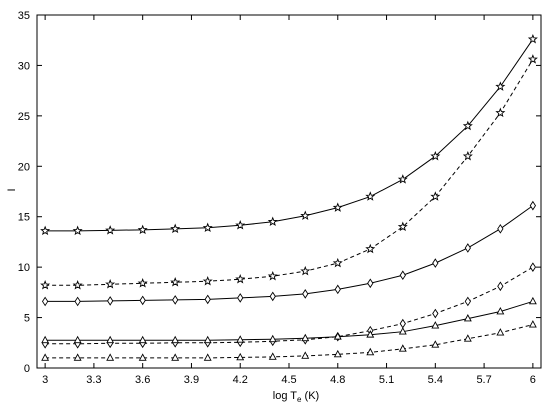  I want to click on diamond-marker-s2-p3, so click(142, 300).